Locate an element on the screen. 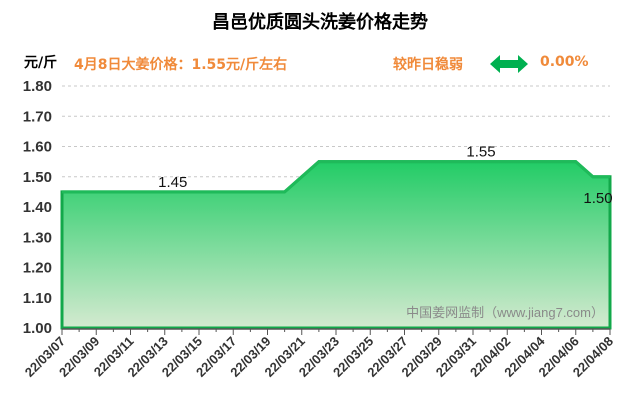 The image size is (640, 410). y-tick-label: 1.30 is located at coordinates (37, 237).